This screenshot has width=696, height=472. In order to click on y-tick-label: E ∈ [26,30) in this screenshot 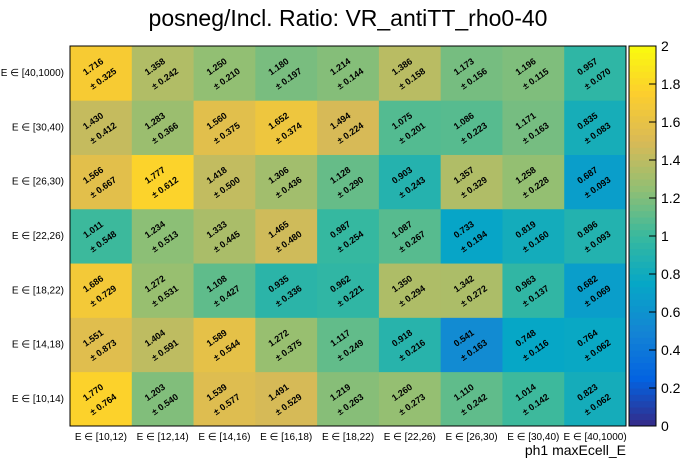, I will do `click(38, 182)`.